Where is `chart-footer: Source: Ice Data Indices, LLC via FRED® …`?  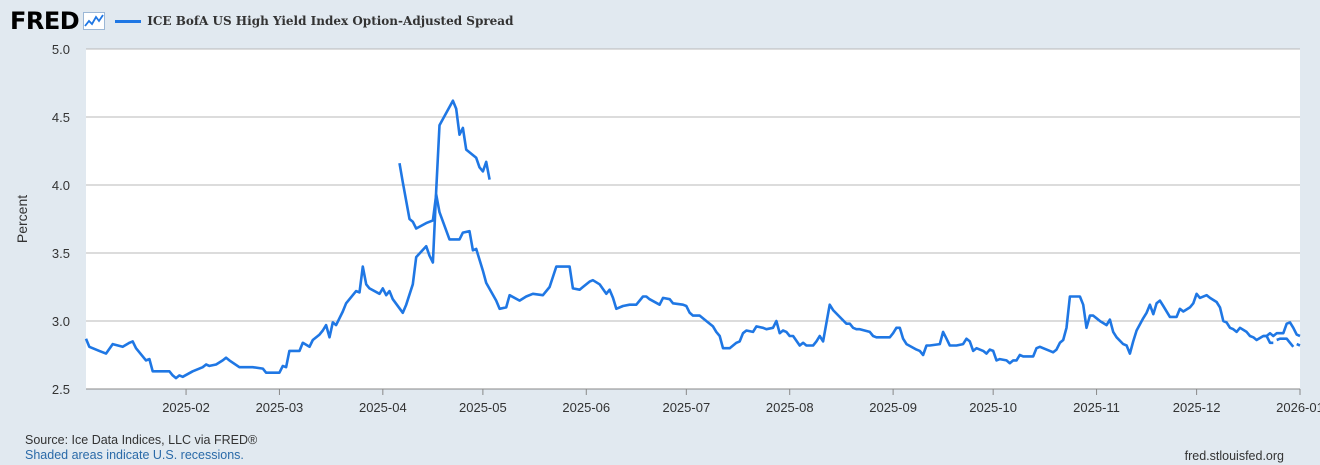 chart-footer: Source: Ice Data Indices, LLC via FRED® … is located at coordinates (141, 448).